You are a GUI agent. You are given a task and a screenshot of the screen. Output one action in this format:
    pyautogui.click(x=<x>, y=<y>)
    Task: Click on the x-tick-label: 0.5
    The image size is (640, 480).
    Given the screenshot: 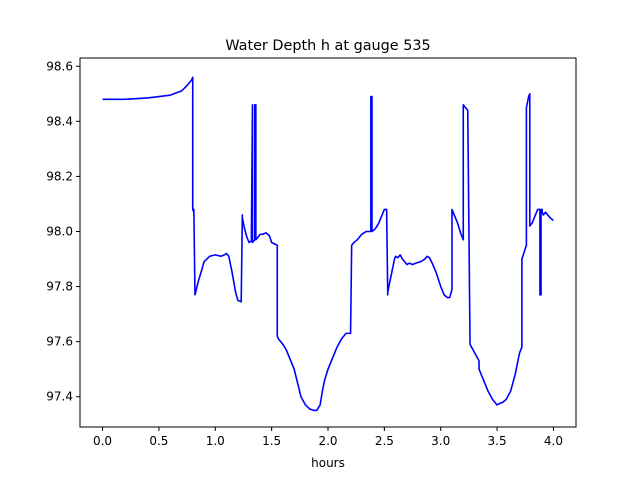 What is the action you would take?
    pyautogui.click(x=158, y=441)
    